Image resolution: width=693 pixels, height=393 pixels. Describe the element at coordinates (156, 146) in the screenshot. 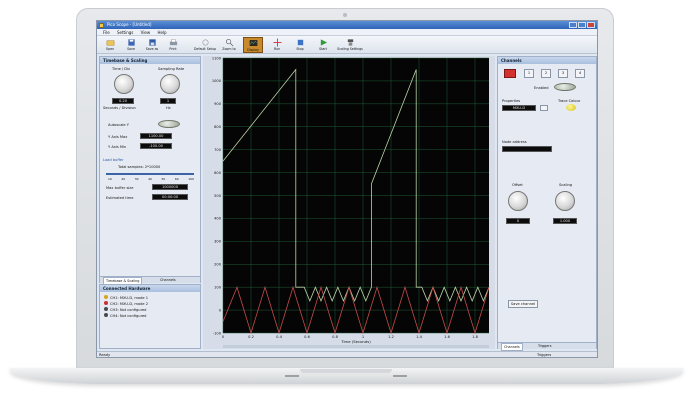

I see `y-min-field: -100.00` at that location.